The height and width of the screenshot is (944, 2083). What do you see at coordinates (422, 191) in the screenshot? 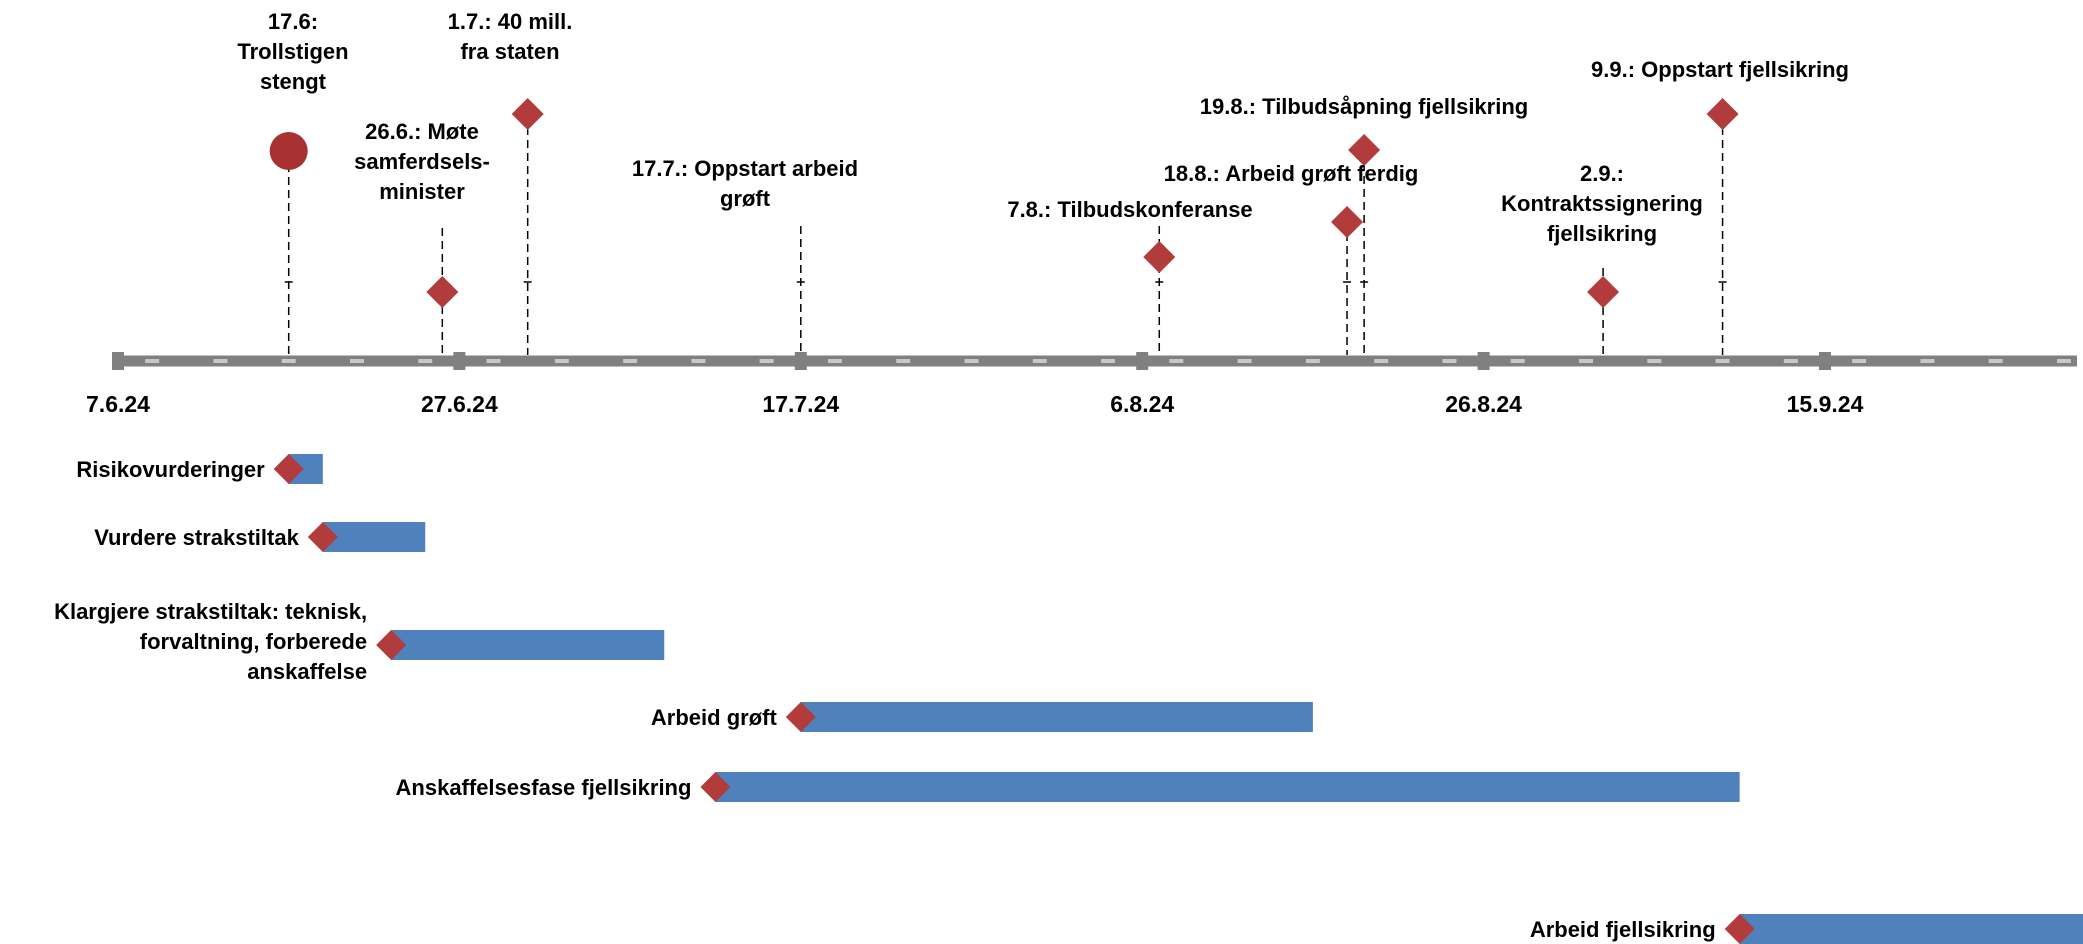
I see `milestone-label-line: minister` at bounding box center [422, 191].